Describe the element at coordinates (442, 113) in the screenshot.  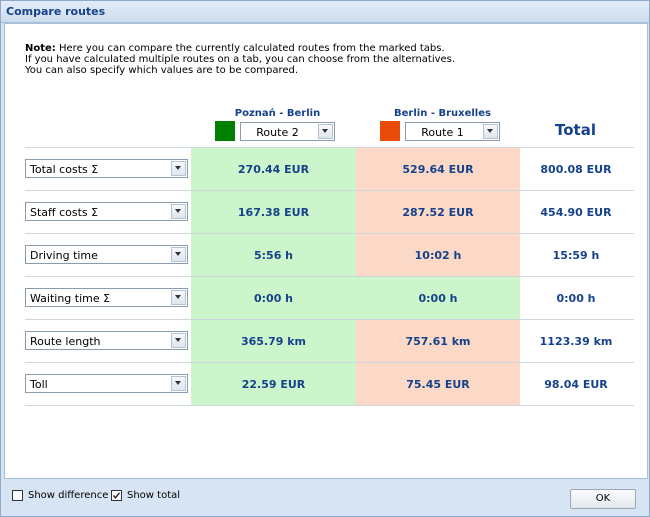
I see `column-2-title: Berlin - Bruxelles` at that location.